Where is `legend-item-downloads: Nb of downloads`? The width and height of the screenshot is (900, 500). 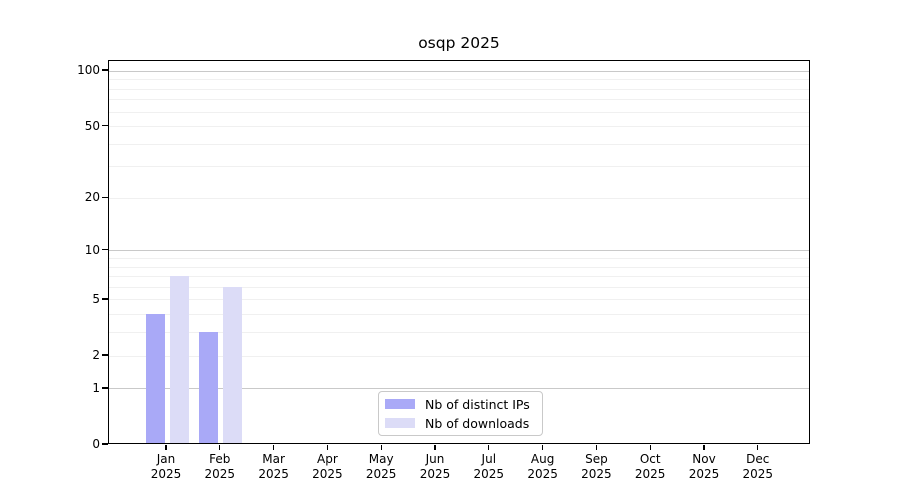
legend-item-downloads: Nb of downloads is located at coordinates (463, 423).